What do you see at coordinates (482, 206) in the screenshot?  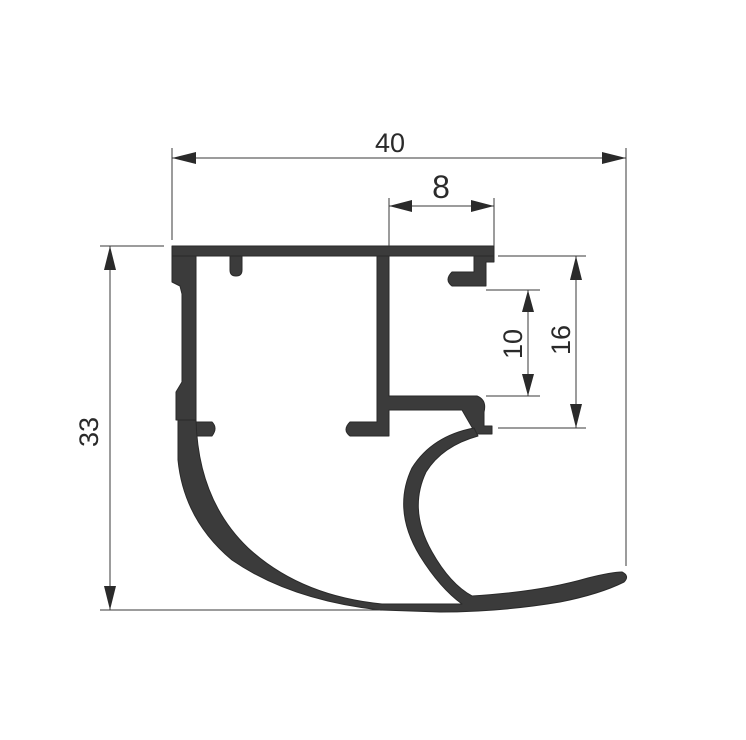 I see `arrow-slot-right-icon` at bounding box center [482, 206].